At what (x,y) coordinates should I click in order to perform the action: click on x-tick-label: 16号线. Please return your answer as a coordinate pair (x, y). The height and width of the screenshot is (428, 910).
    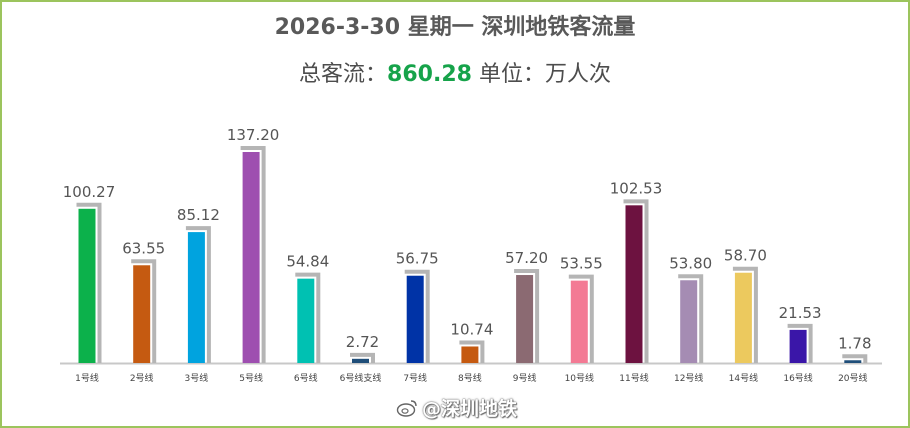
    Looking at the image, I should click on (797, 378).